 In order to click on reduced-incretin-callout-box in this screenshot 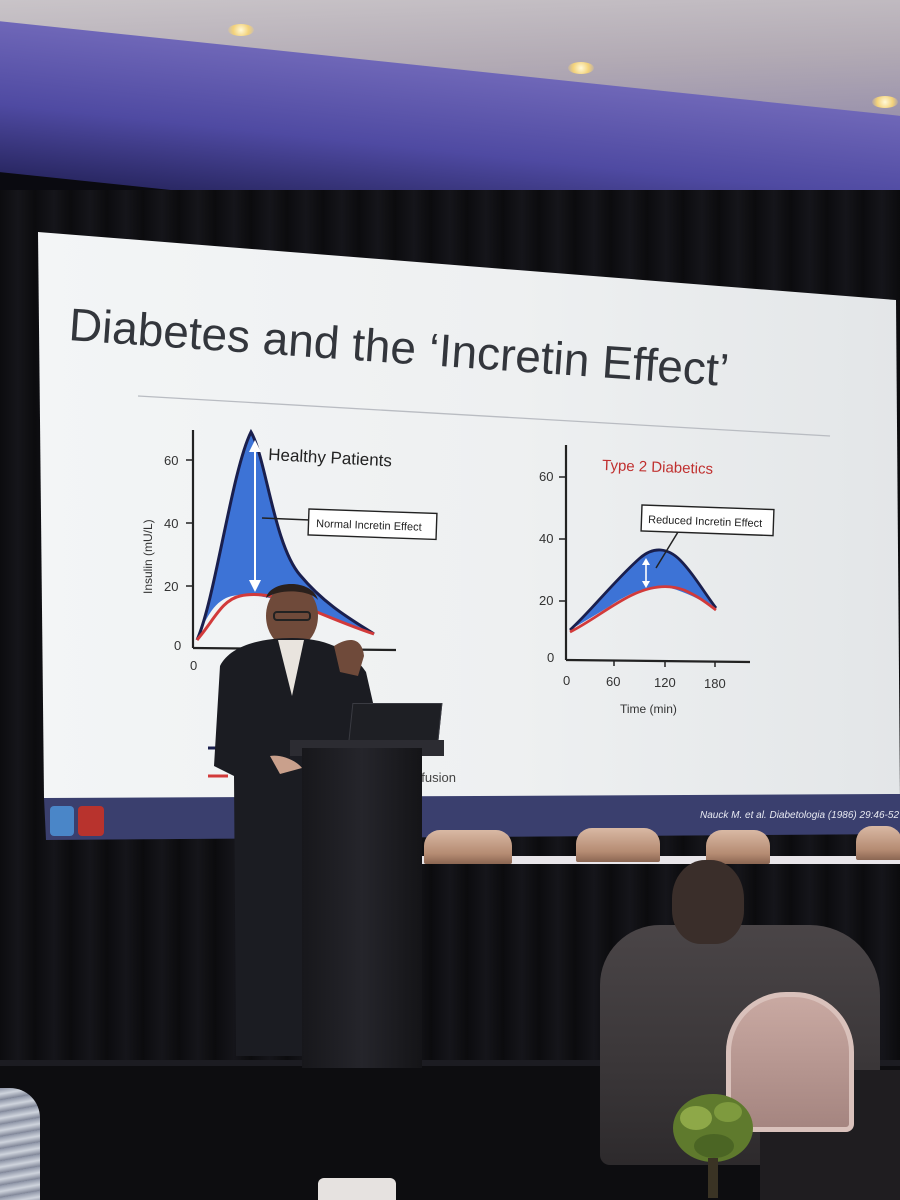, I will do `click(707, 520)`.